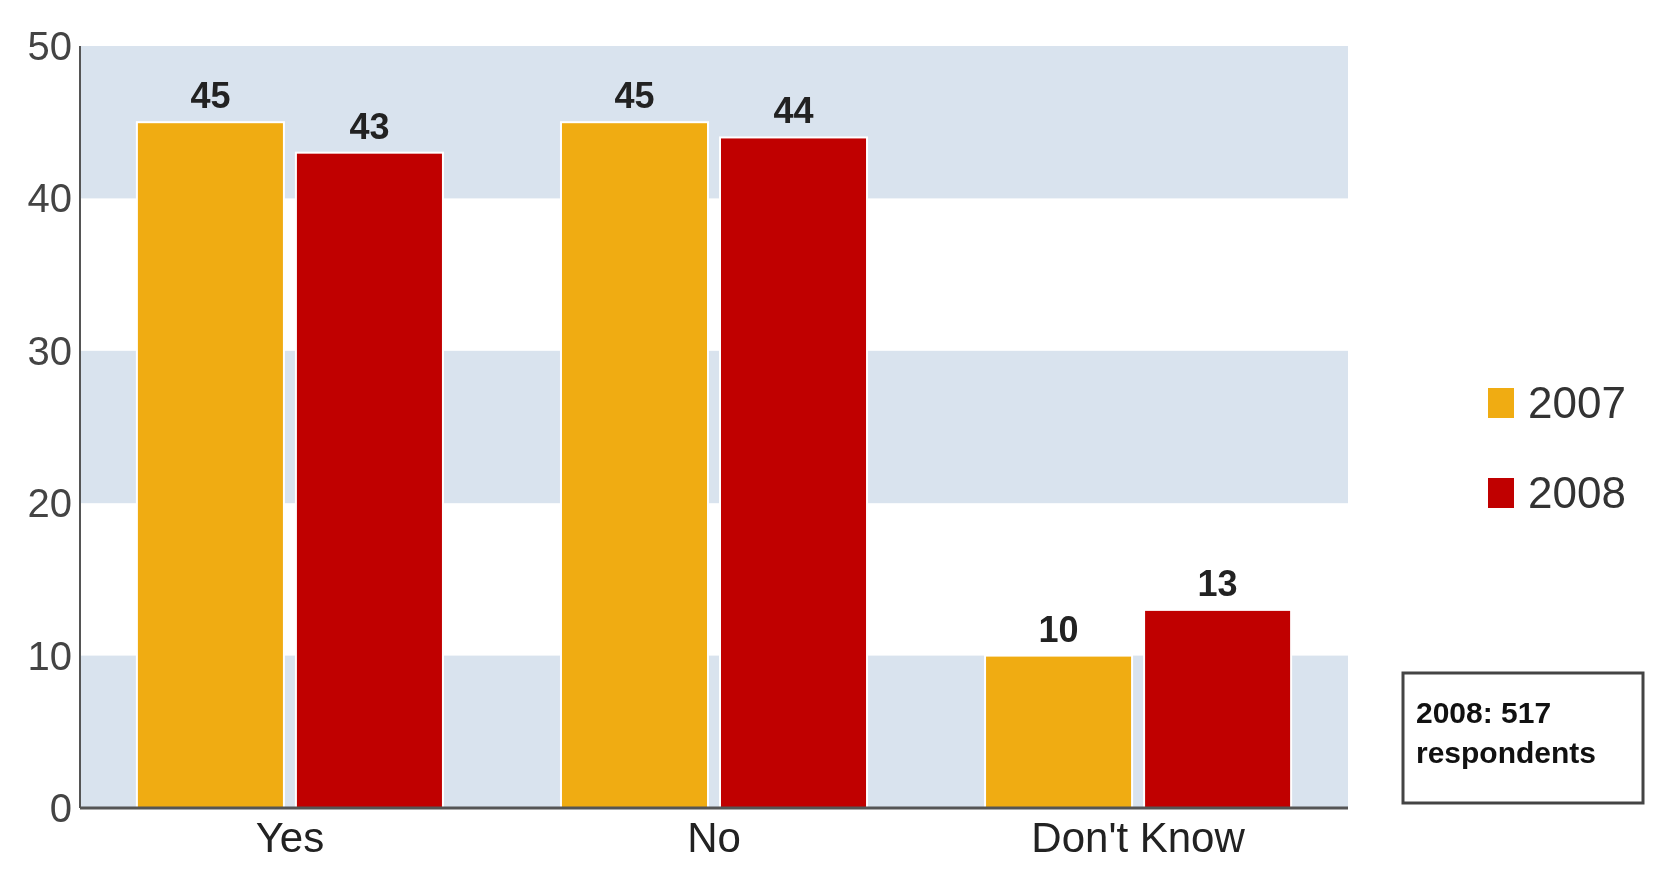 The height and width of the screenshot is (876, 1657). I want to click on y-tick-label: 50, so click(49, 46).